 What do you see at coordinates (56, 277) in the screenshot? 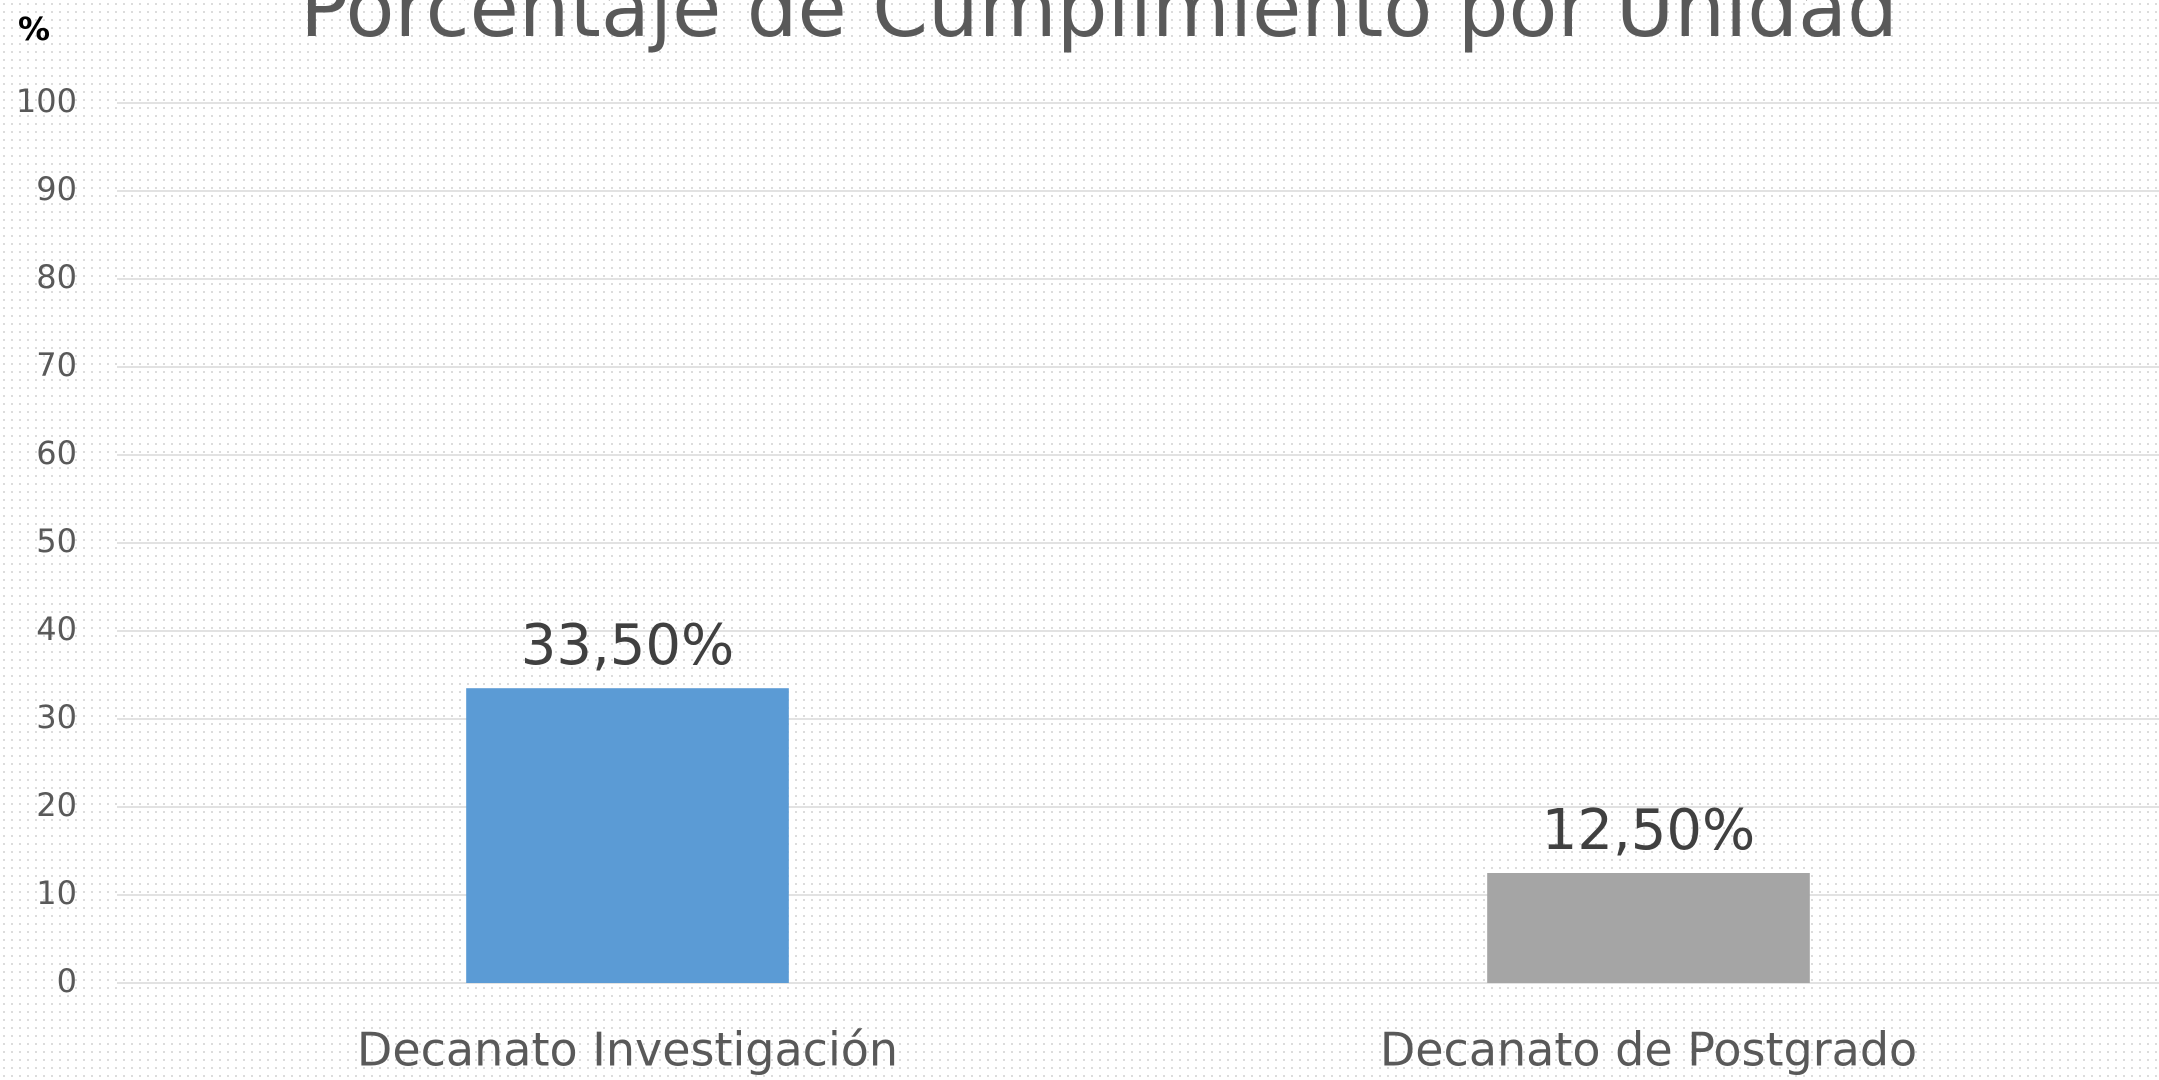
I see `y-tick-label: 80` at bounding box center [56, 277].